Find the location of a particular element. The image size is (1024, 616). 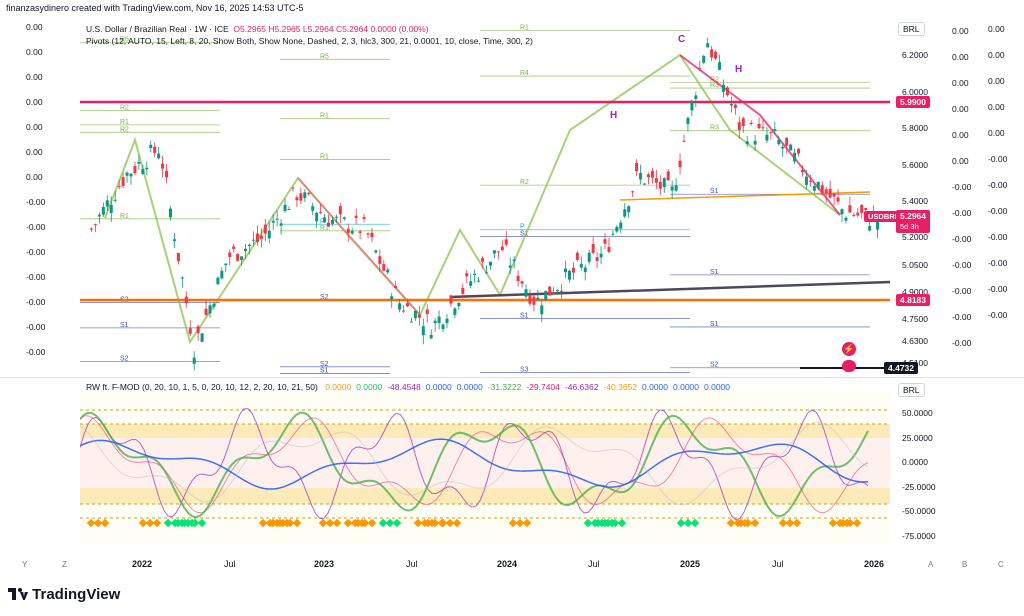

time-axis-label: 2025 is located at coordinates (690, 564).